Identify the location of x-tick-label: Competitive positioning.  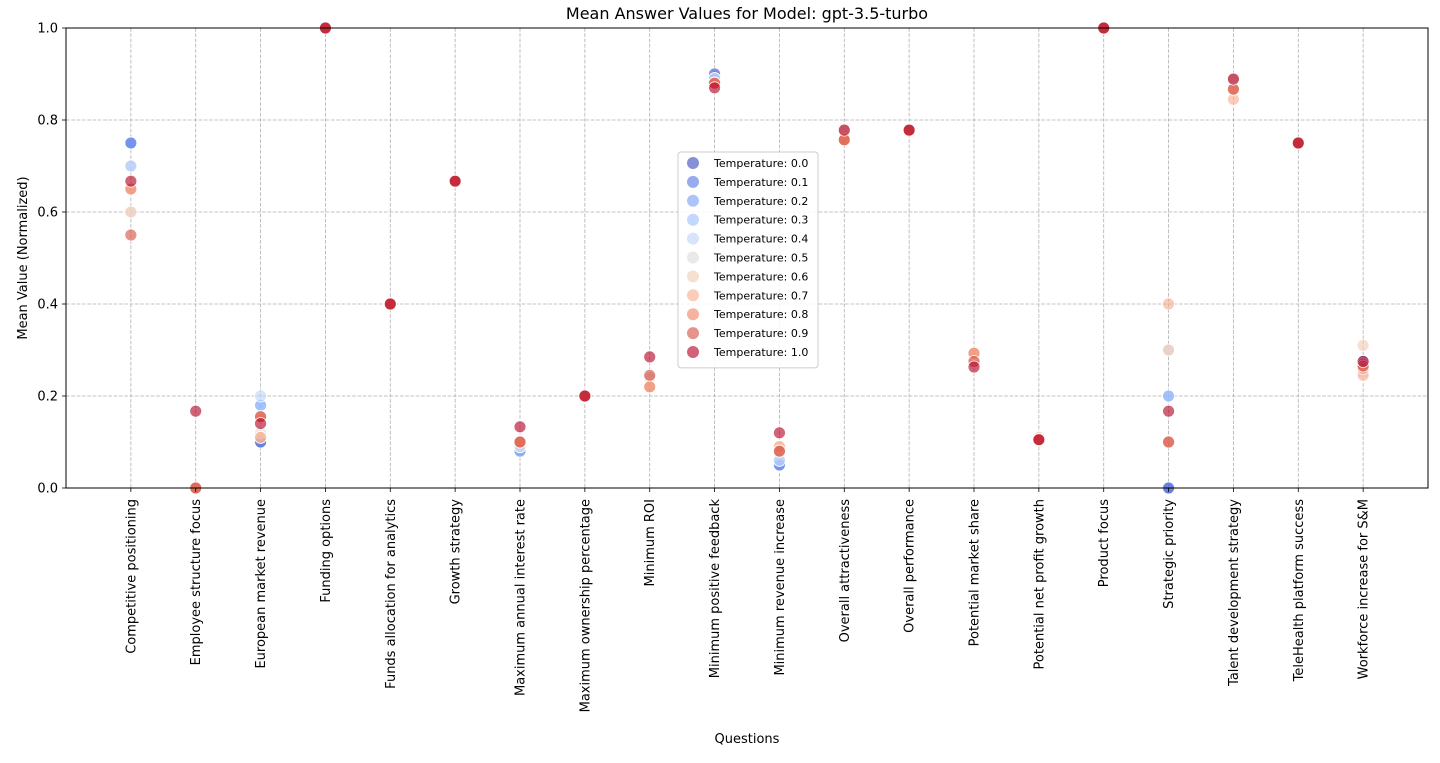
(131, 576).